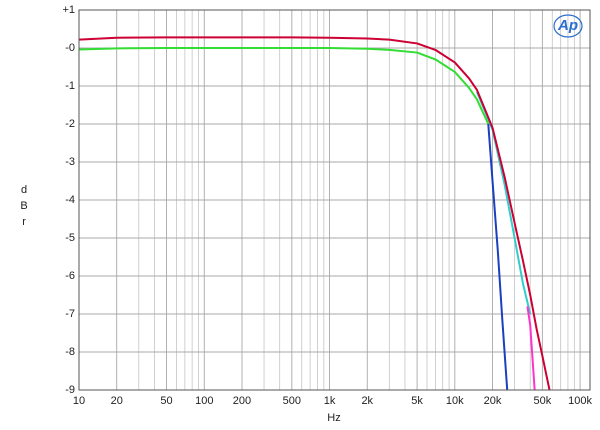 Image resolution: width=600 pixels, height=430 pixels. I want to click on y-tick-label: -3, so click(70, 162).